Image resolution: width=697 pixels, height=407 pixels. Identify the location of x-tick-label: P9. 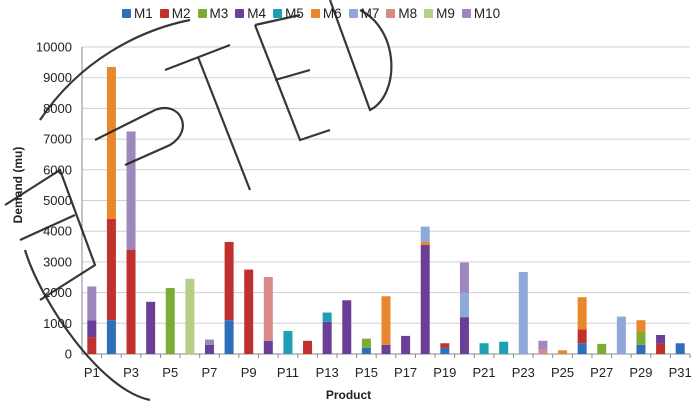
(249, 372).